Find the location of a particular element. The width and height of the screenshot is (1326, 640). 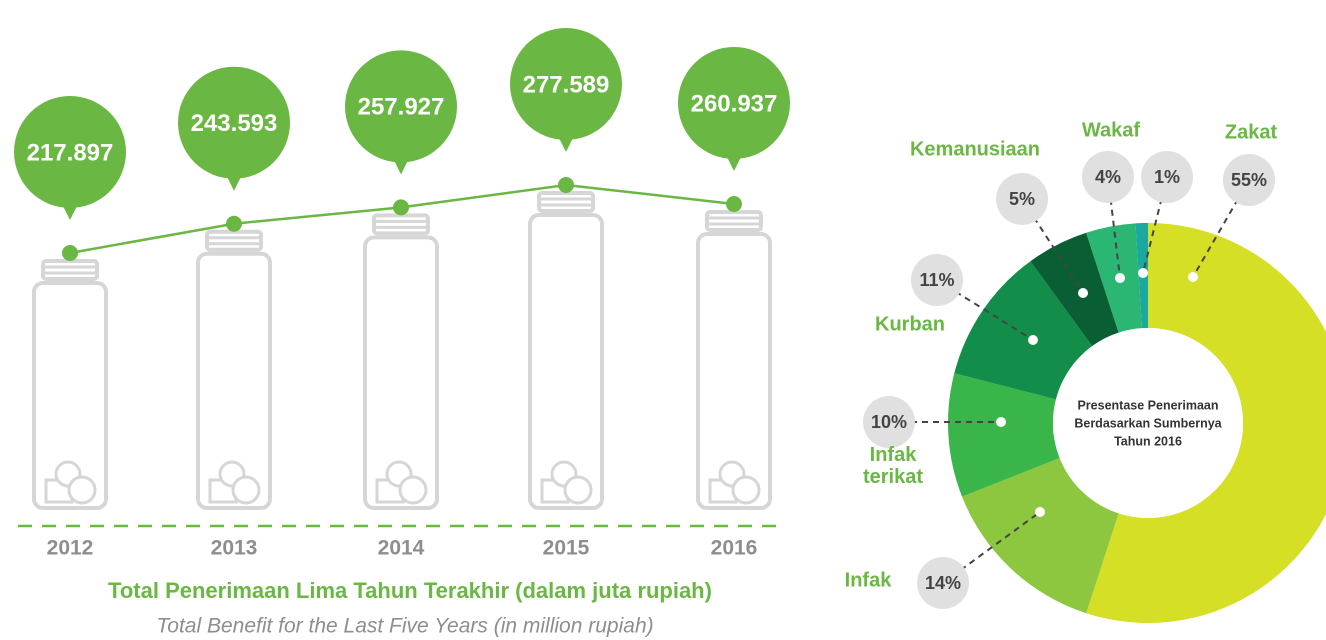

value-label: 10% is located at coordinates (889, 422).